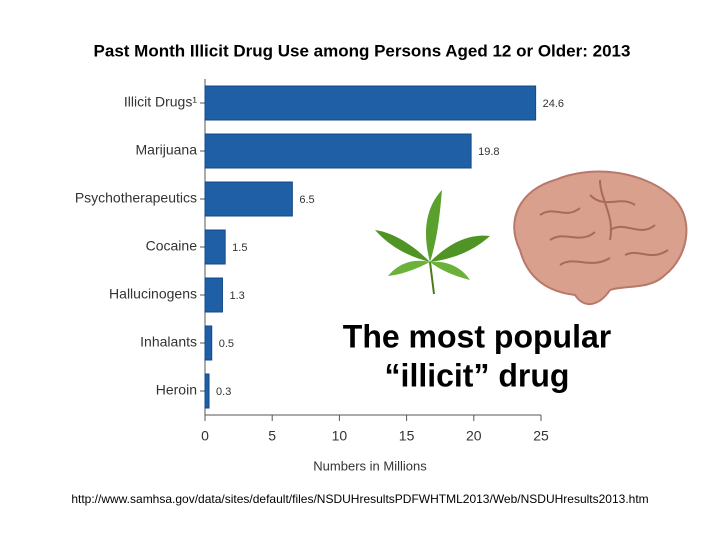  Describe the element at coordinates (340, 436) in the screenshot. I see `x-tick-label: 10` at that location.